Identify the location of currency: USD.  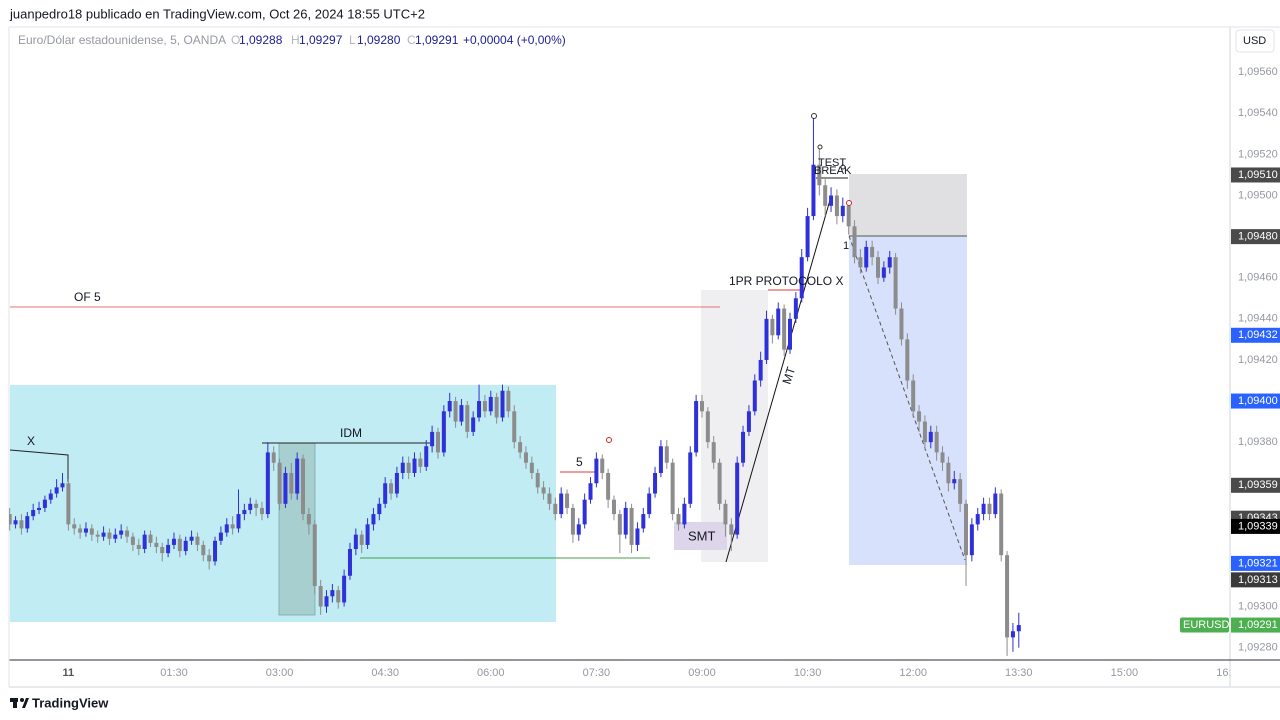
(1254, 41).